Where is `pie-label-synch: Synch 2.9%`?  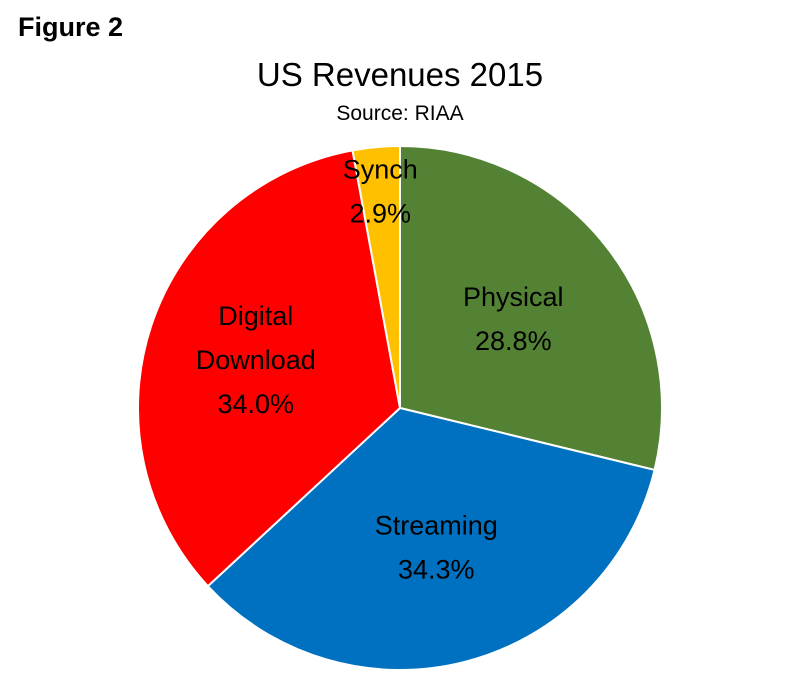 pie-label-synch: Synch 2.9% is located at coordinates (380, 191).